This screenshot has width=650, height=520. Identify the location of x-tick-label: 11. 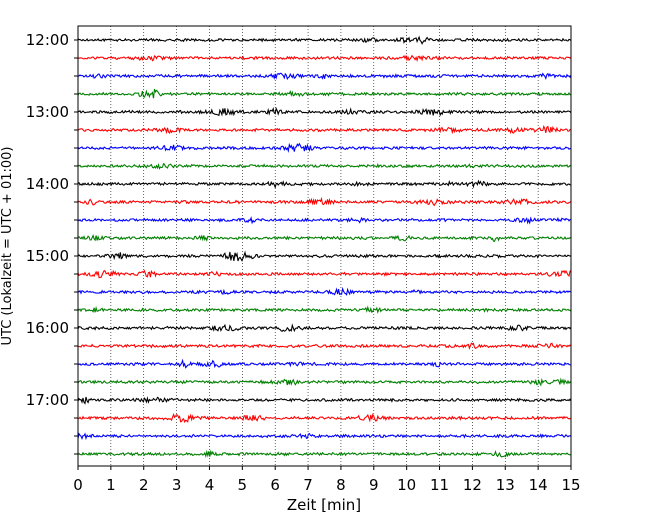
(439, 485).